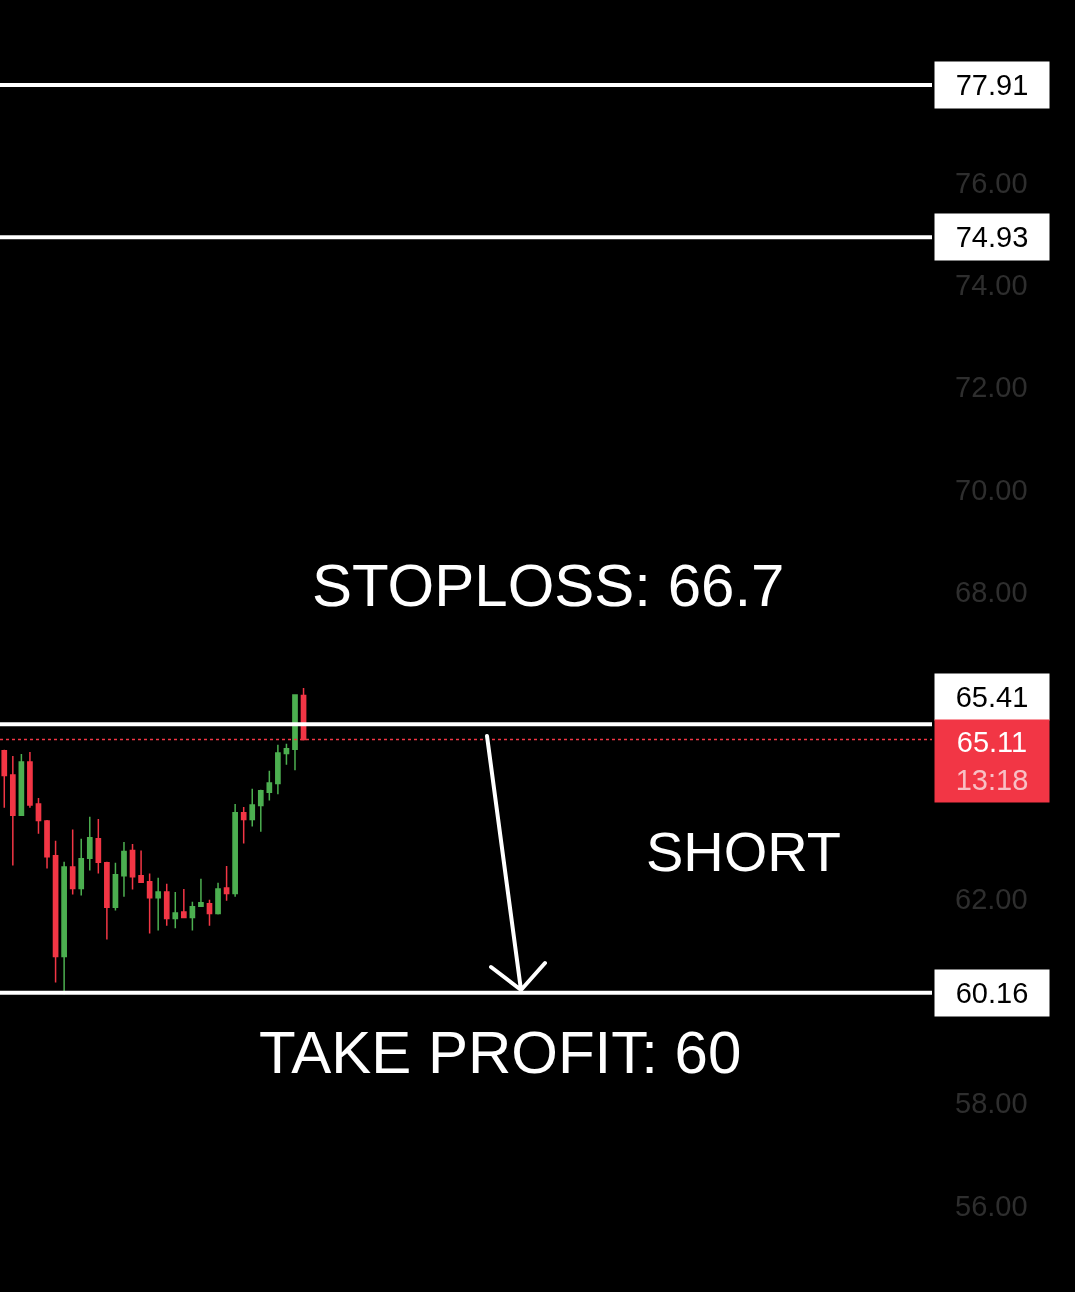 Image resolution: width=1075 pixels, height=1292 pixels. What do you see at coordinates (992, 237) in the screenshot?
I see `ref-line-label: 74.93` at bounding box center [992, 237].